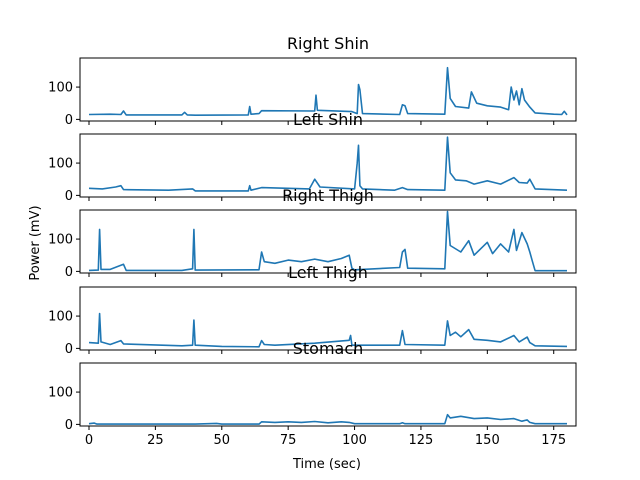 The width and height of the screenshot is (640, 480). Describe the element at coordinates (326, 464) in the screenshot. I see `x-axis-label: Time (sec)` at that location.